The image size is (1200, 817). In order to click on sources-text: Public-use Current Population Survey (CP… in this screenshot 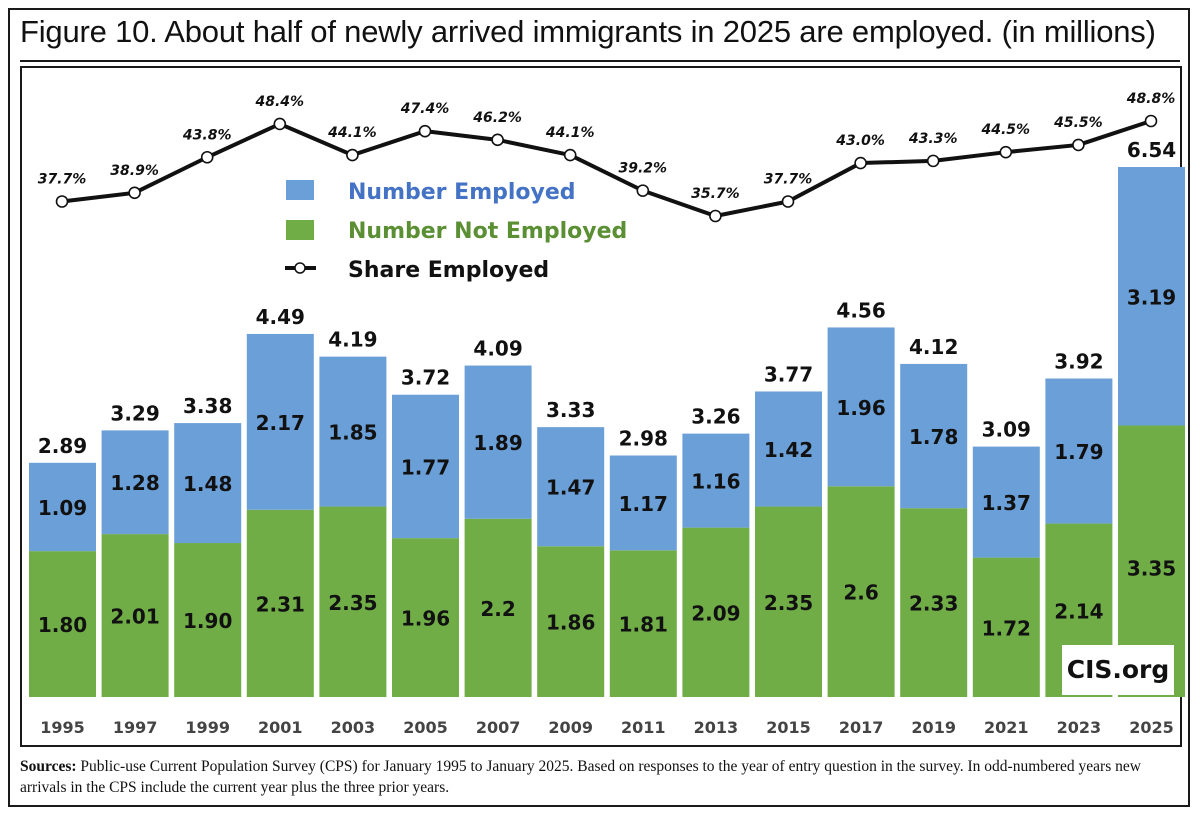, I will do `click(580, 777)`.